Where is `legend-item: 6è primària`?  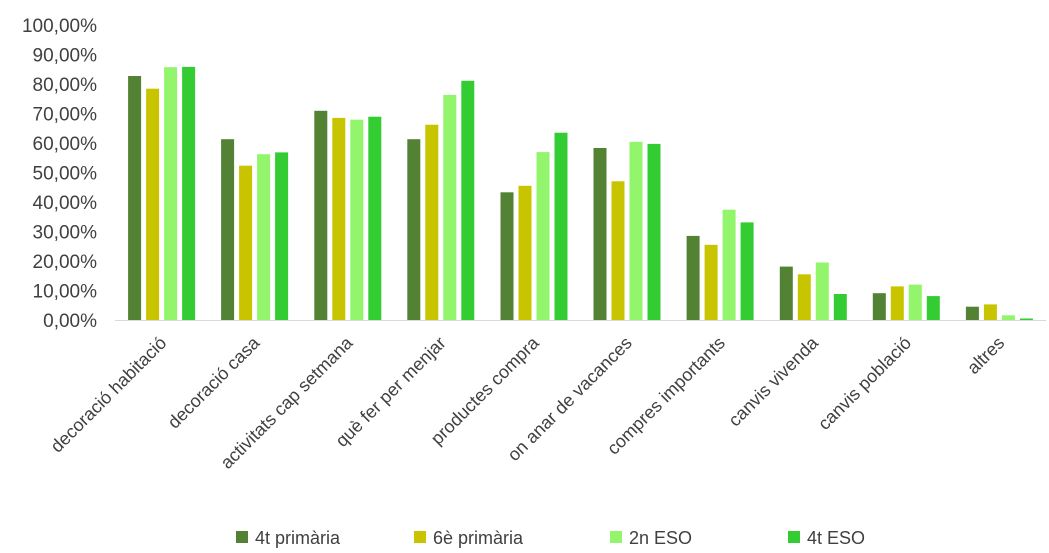 legend-item: 6è primària is located at coordinates (469, 538).